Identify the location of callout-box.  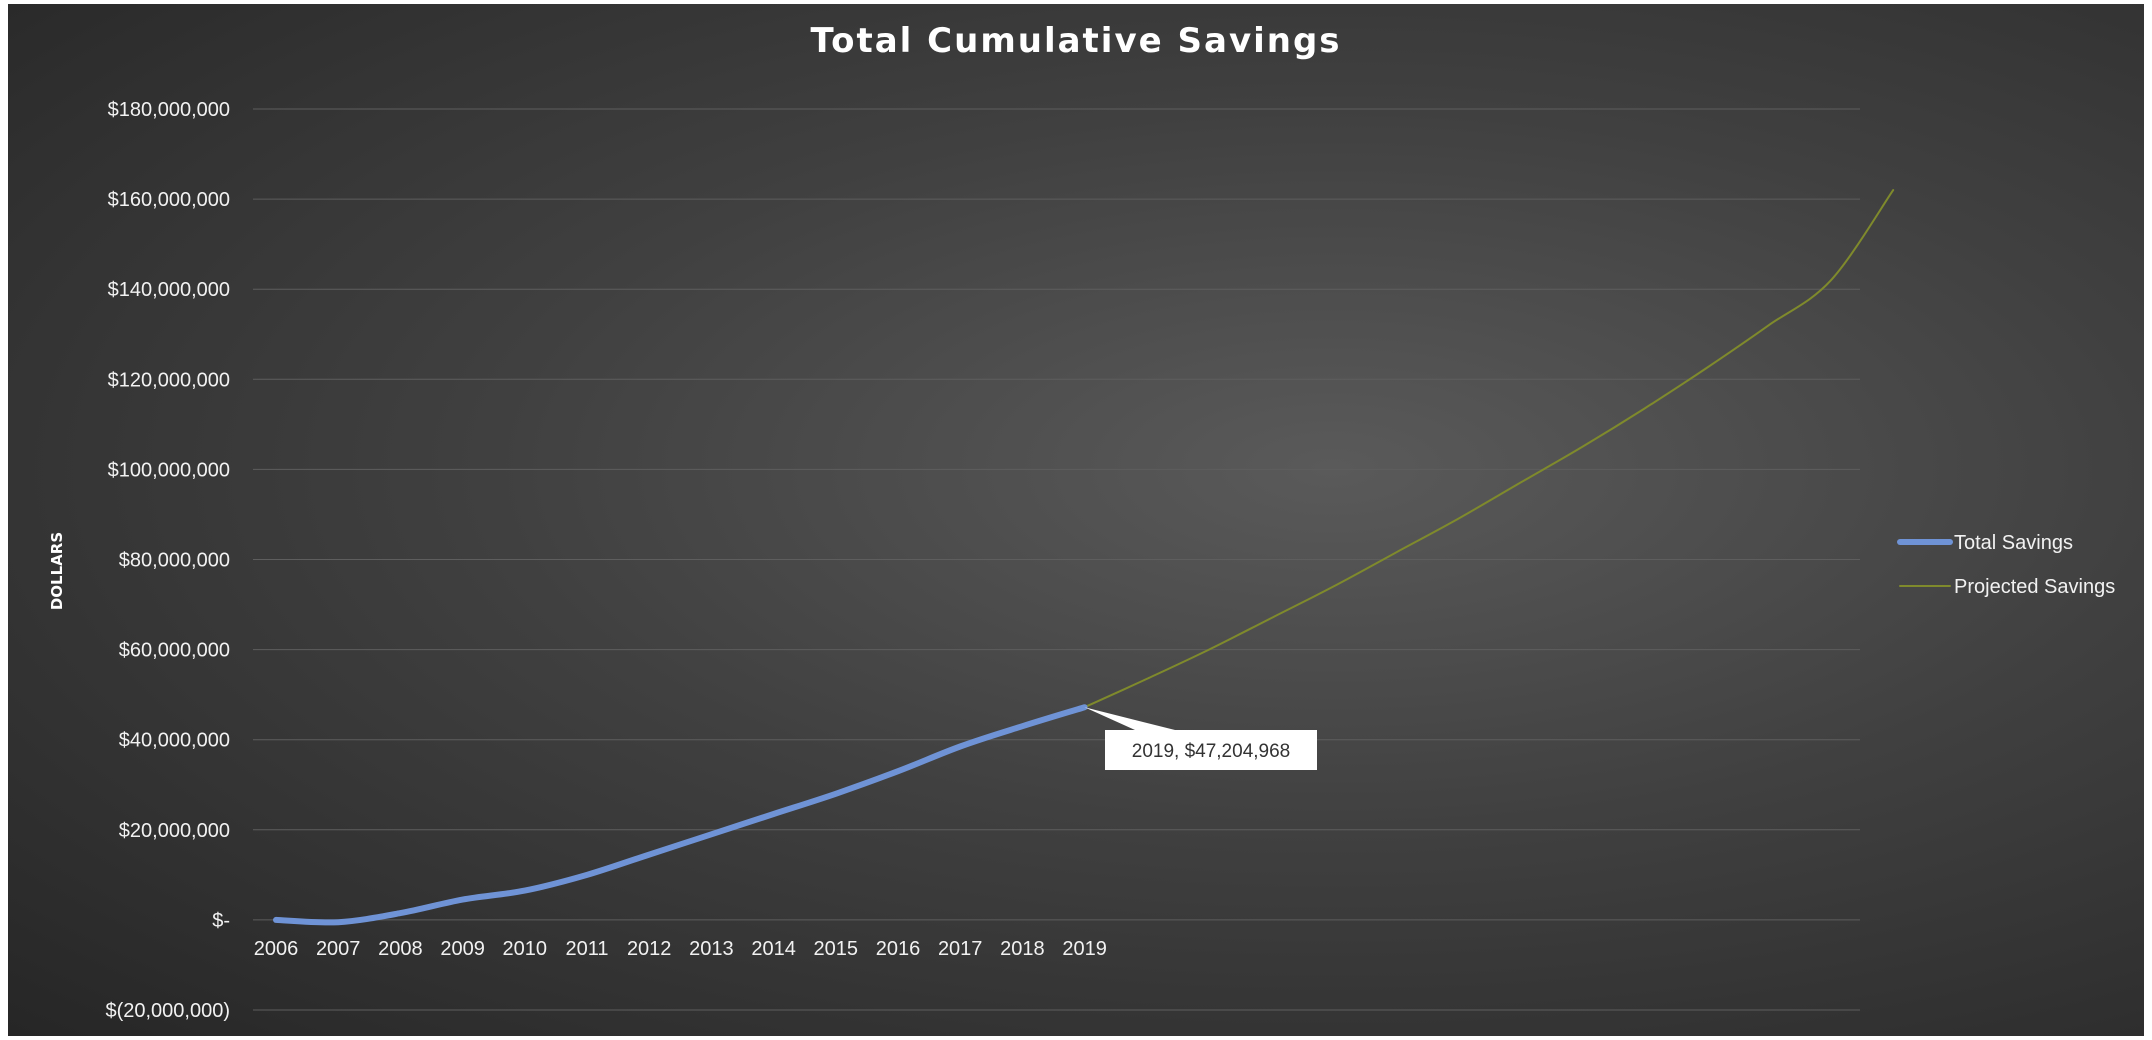
(1211, 750).